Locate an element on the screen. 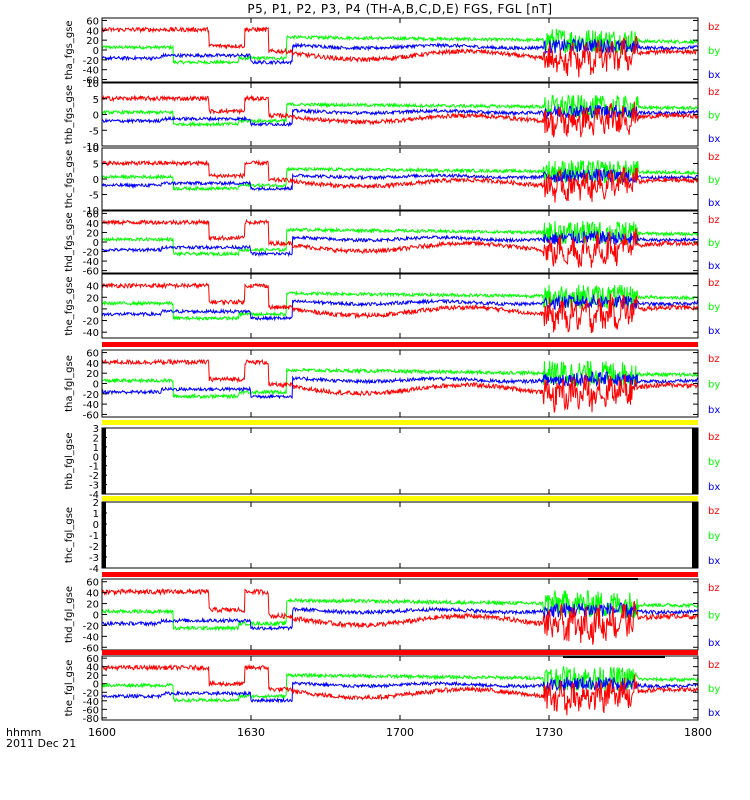  time-axis-date: 2011 Dec 21 is located at coordinates (41, 743).